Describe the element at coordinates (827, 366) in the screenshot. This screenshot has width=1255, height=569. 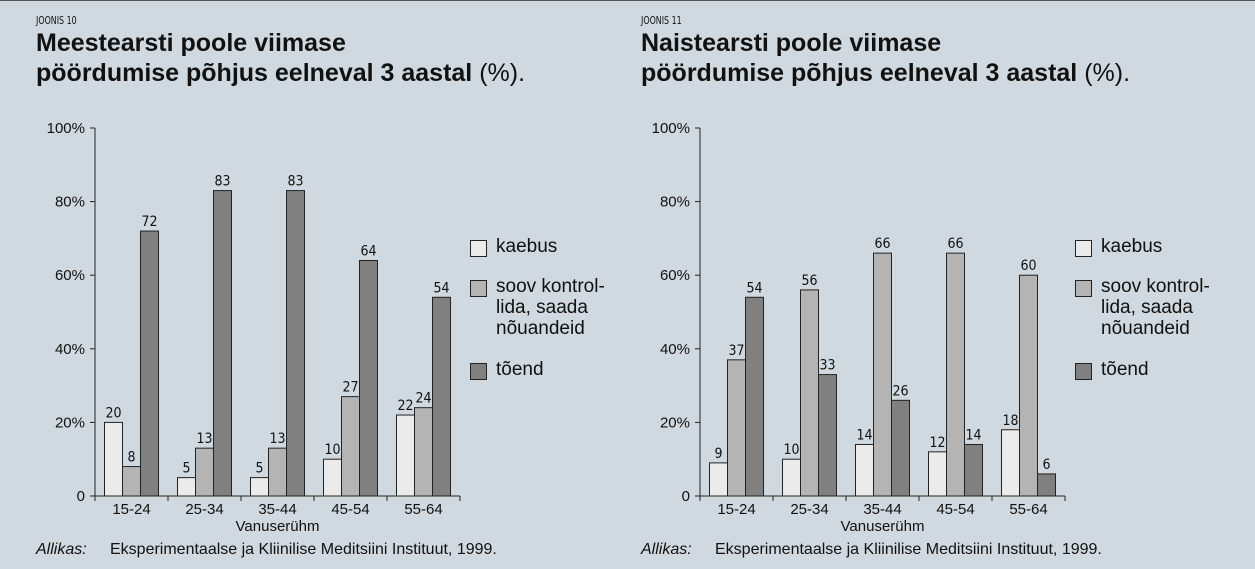
I see `value-label: 33` at that location.